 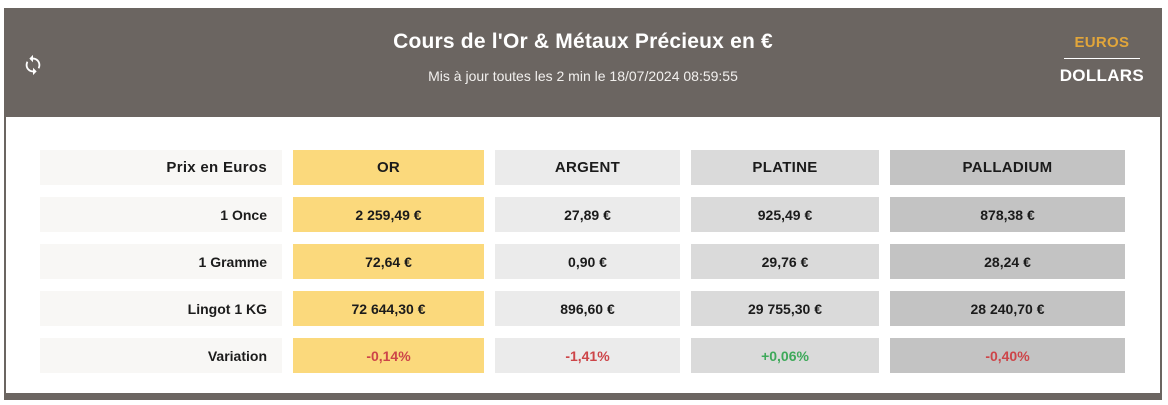 I want to click on refresh-button, so click(x=33, y=65).